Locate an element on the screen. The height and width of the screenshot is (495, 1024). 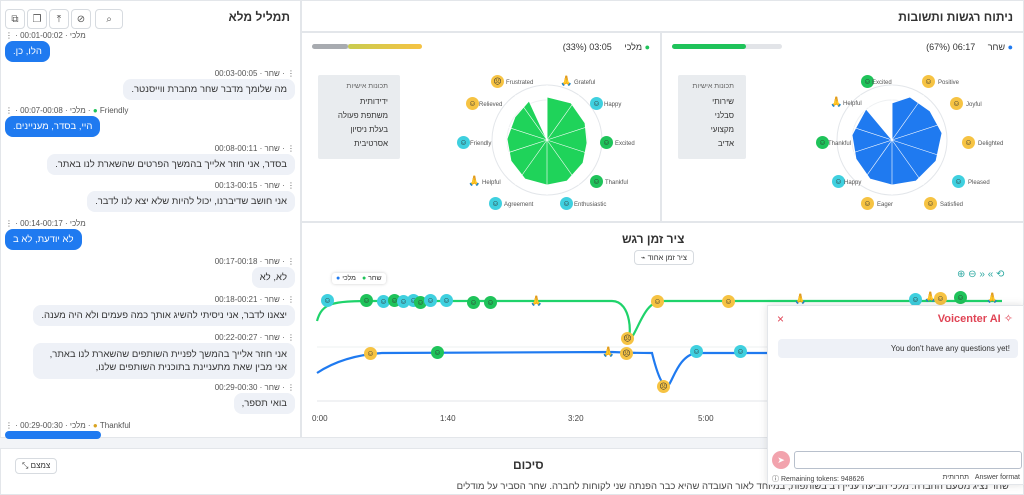
summary-title: סיכום is located at coordinates (528, 465).